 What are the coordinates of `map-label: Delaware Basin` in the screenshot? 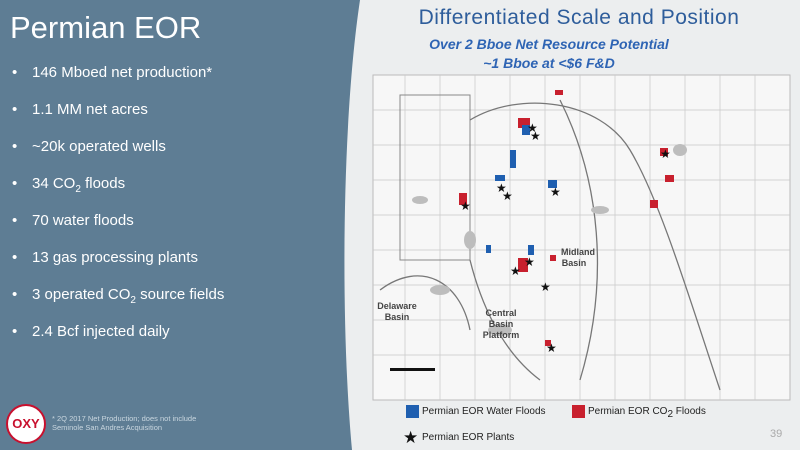 It's located at (397, 311).